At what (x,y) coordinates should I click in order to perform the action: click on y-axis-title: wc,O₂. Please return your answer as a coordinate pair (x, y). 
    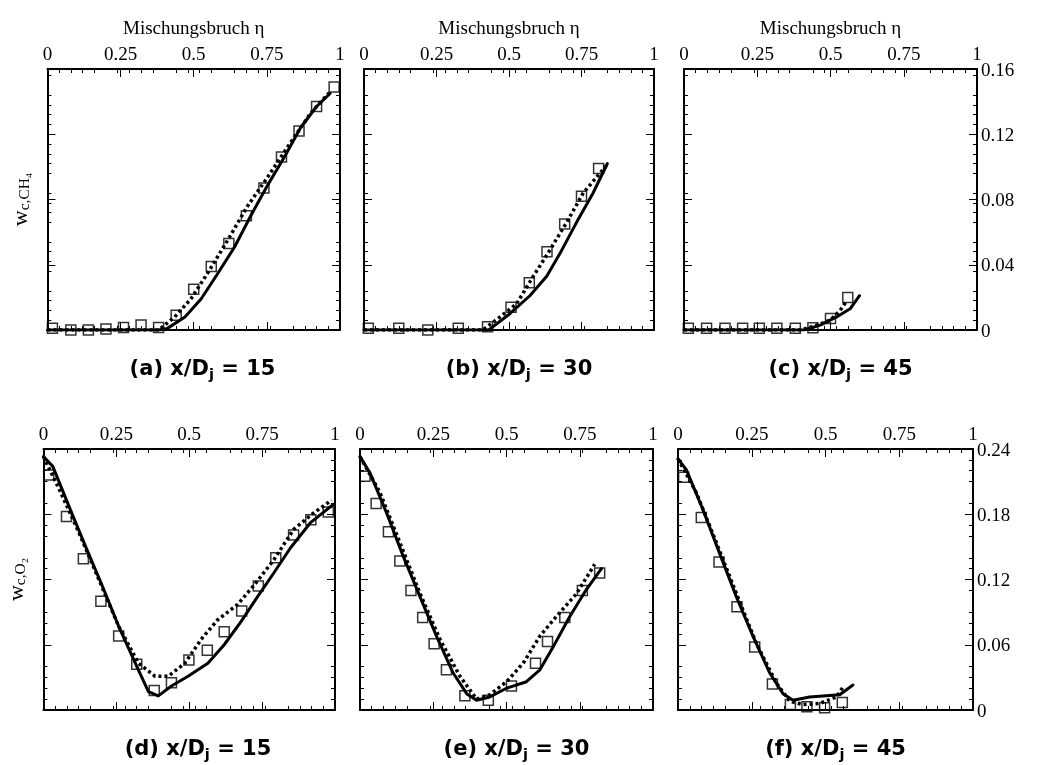
    Looking at the image, I should click on (15, 579).